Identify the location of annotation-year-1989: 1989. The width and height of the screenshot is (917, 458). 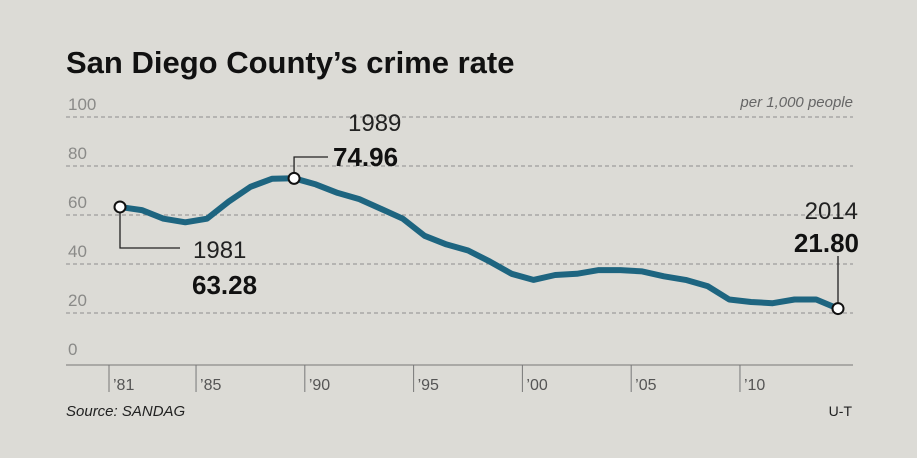
(374, 123).